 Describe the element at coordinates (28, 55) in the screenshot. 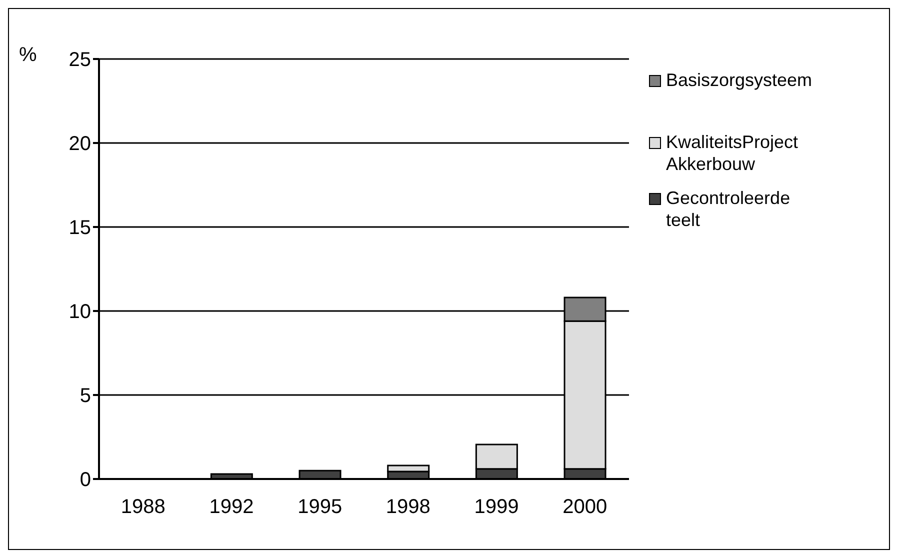

I see `y-axis-title: %` at that location.